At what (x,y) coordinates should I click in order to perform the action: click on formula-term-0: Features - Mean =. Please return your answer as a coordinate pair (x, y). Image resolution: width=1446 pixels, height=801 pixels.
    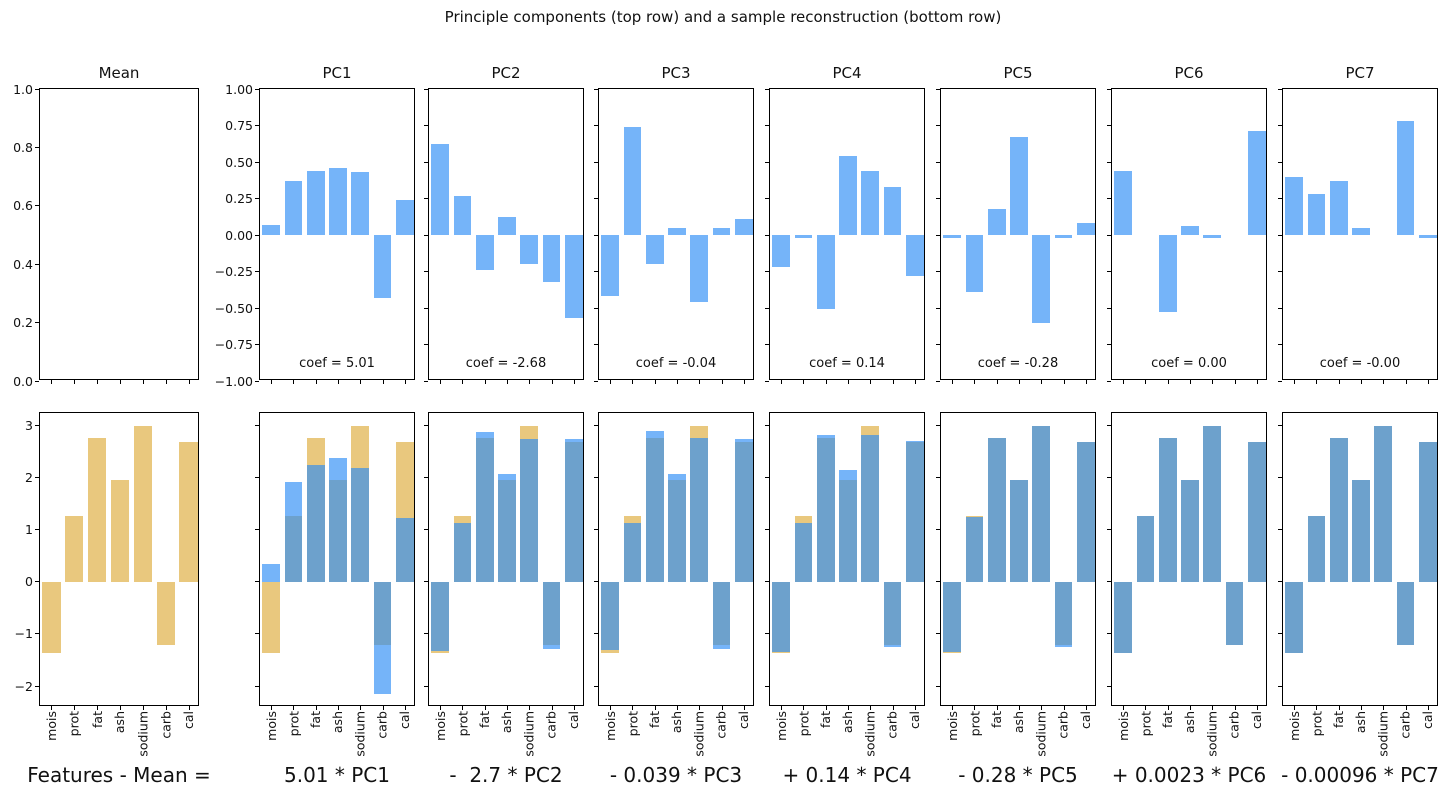
    Looking at the image, I should click on (119, 775).